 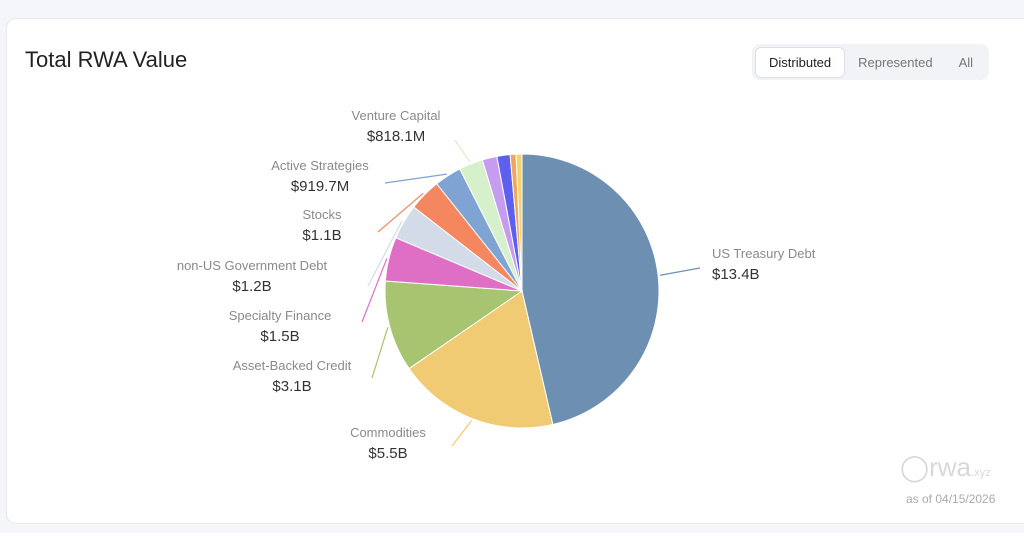 What do you see at coordinates (895, 62) in the screenshot?
I see `toggle-button: Represented` at bounding box center [895, 62].